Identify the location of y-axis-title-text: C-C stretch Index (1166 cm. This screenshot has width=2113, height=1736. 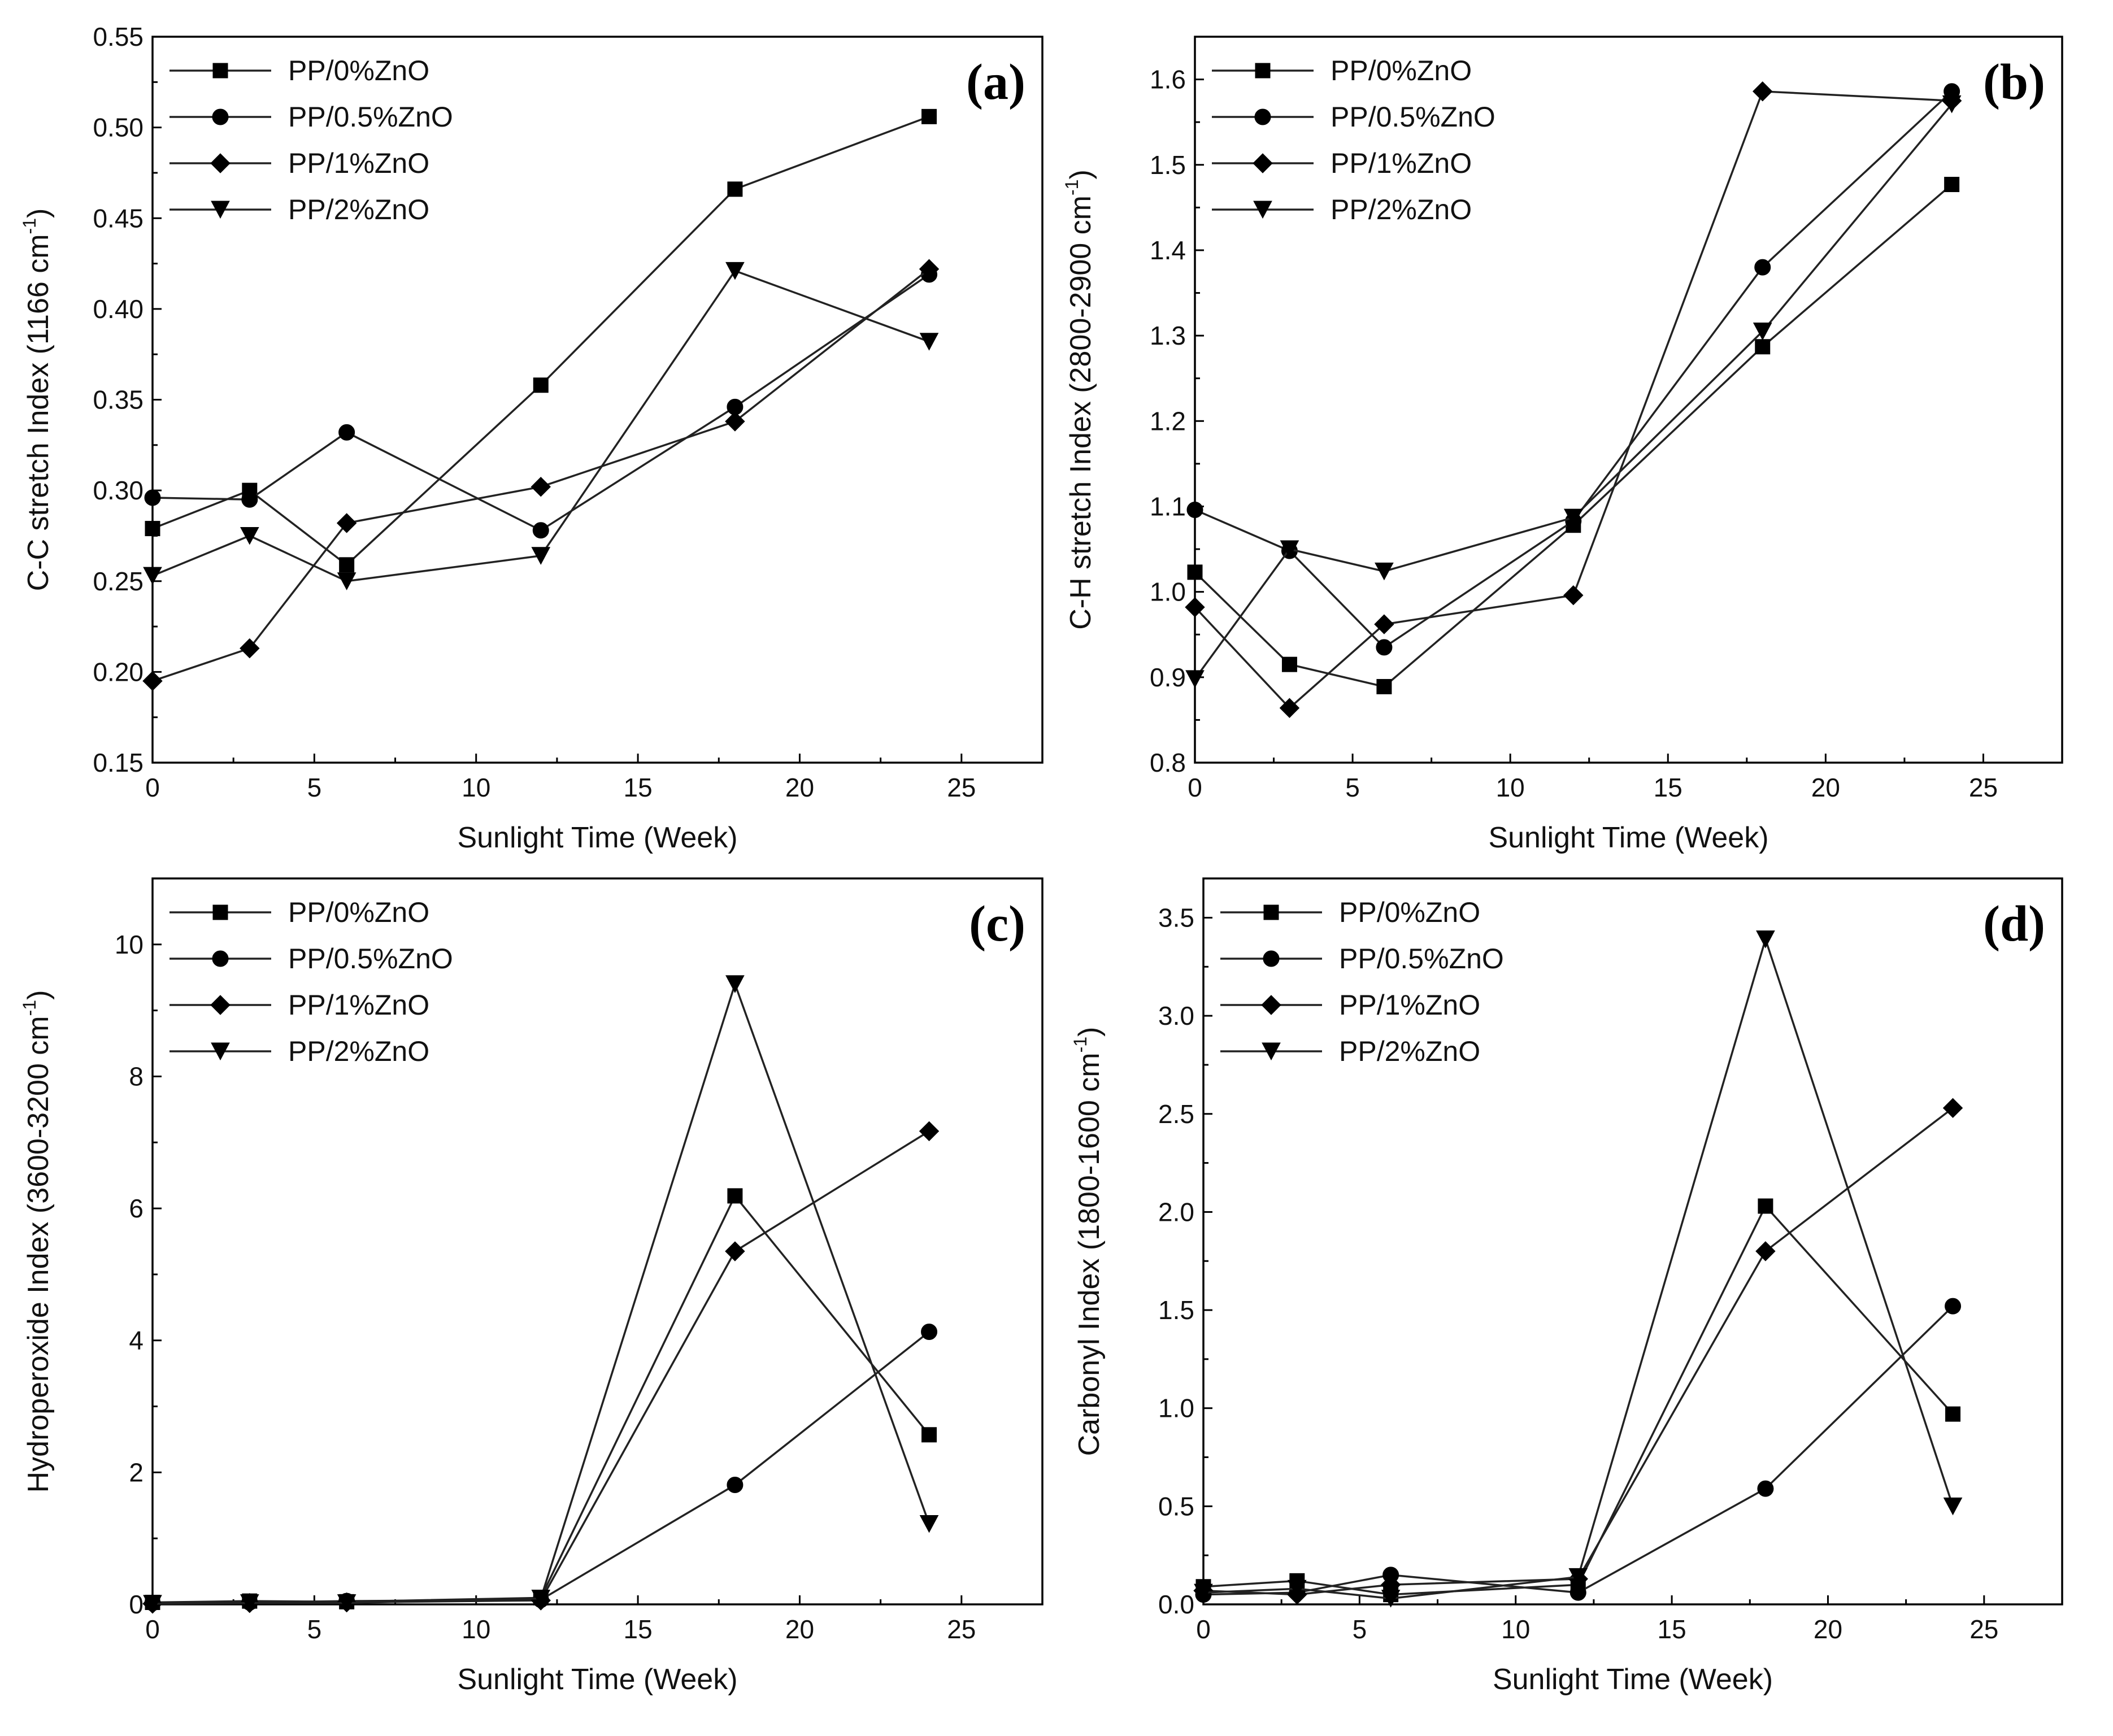
(38, 412).